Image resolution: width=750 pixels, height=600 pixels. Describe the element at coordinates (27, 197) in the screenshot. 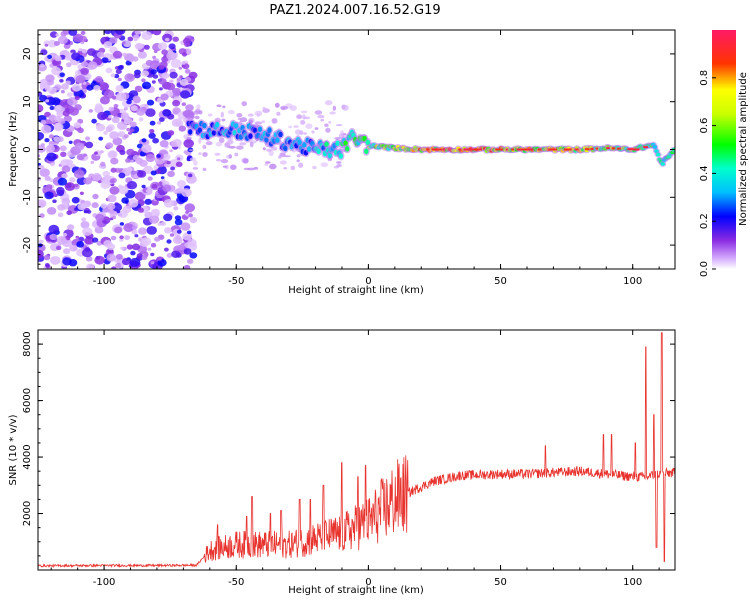

I see `y-tick-label: -10` at that location.